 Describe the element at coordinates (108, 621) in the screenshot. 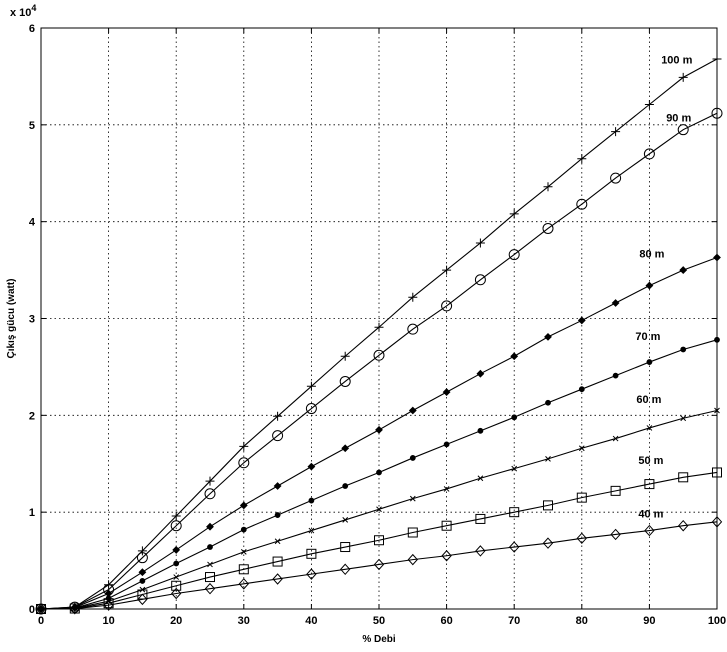

I see `x-tick-label: 10` at that location.